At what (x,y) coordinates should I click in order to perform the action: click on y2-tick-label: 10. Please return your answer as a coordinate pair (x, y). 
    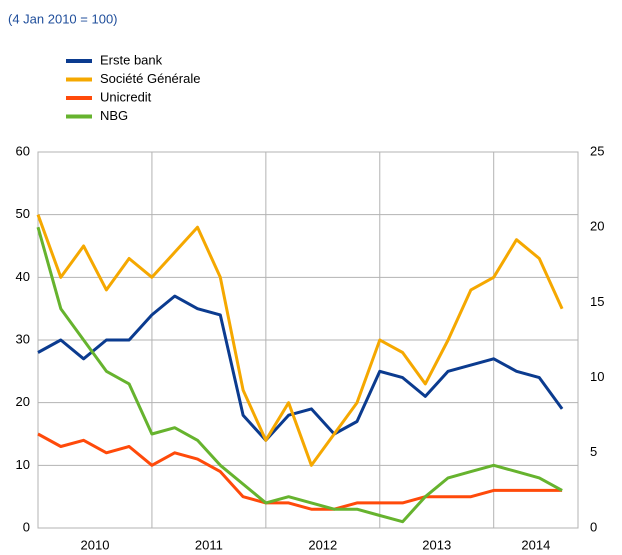
    Looking at the image, I should click on (597, 376).